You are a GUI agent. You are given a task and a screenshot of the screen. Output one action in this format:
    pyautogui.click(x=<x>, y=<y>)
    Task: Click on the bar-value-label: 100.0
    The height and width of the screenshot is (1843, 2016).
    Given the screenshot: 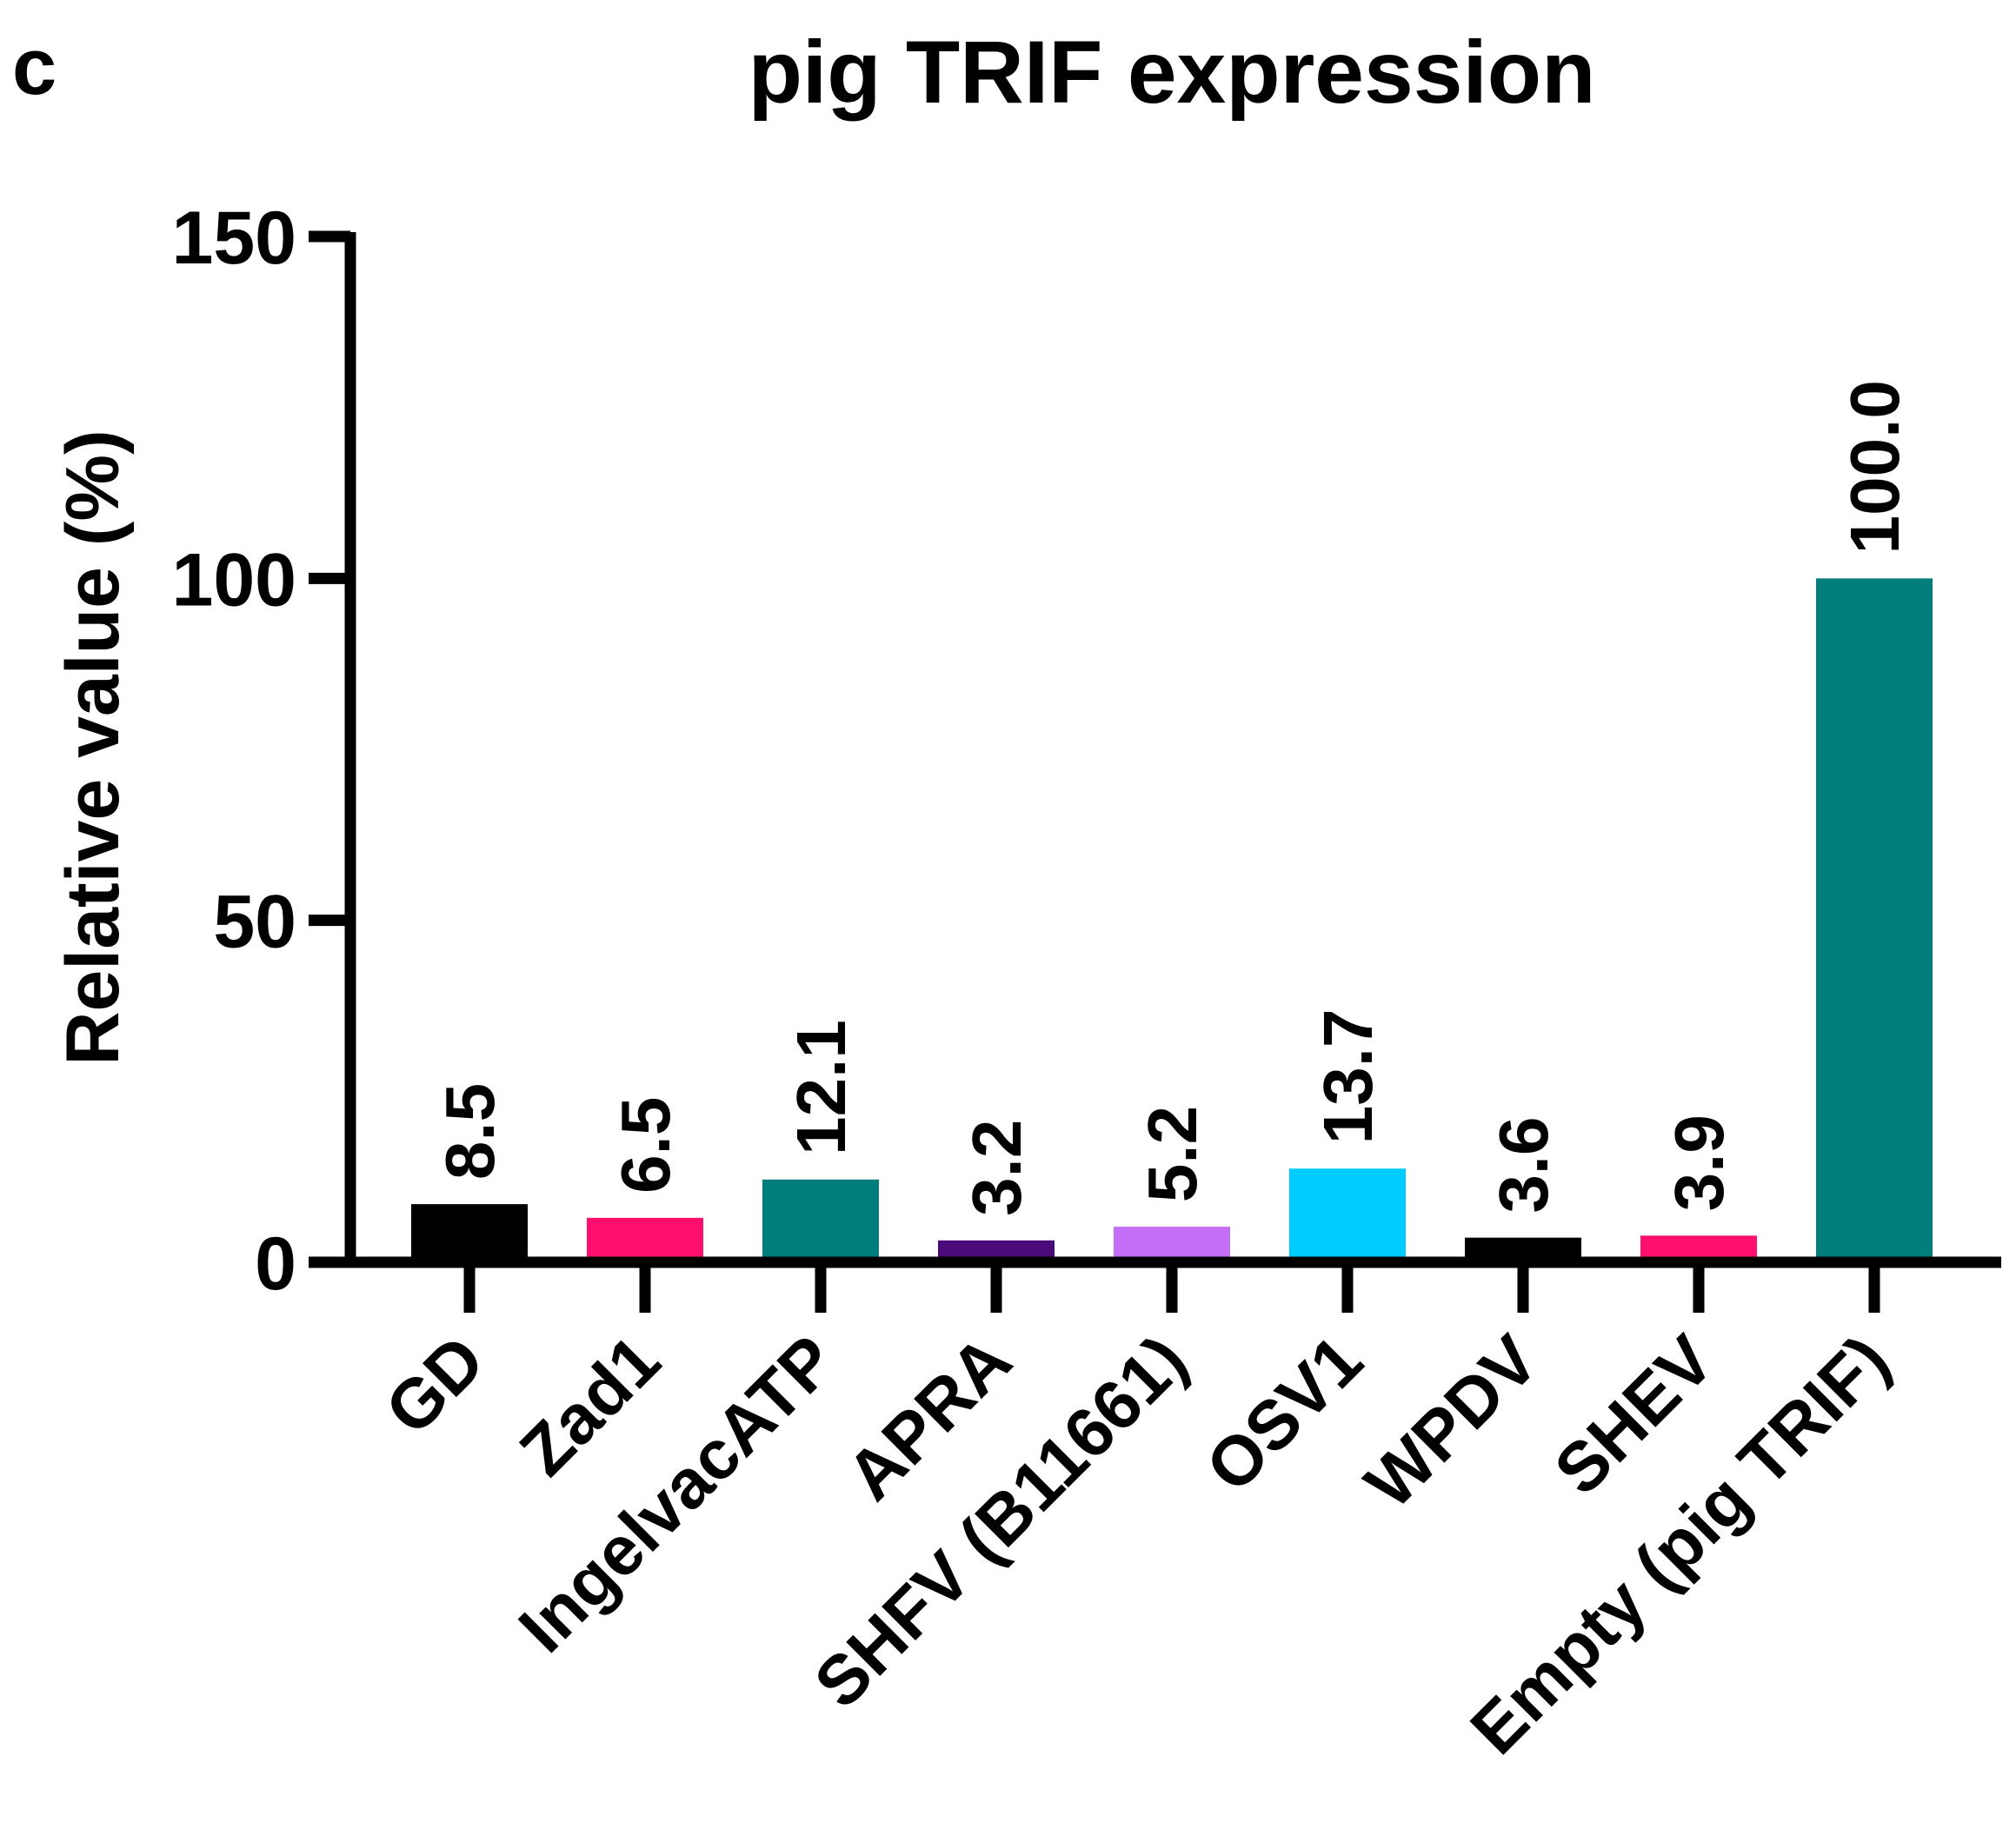 What is the action you would take?
    pyautogui.click(x=1874, y=467)
    